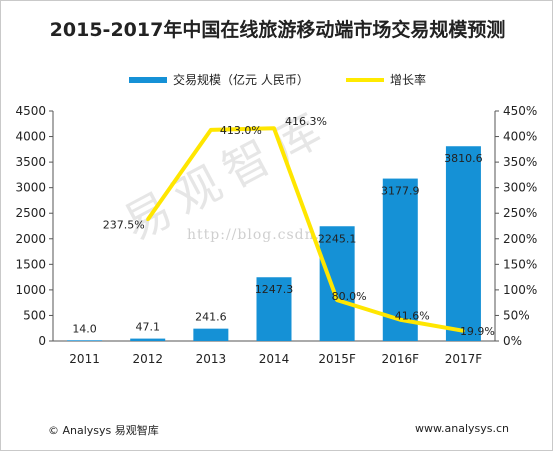  I want to click on growth-data-label: 41.6%, so click(412, 316).